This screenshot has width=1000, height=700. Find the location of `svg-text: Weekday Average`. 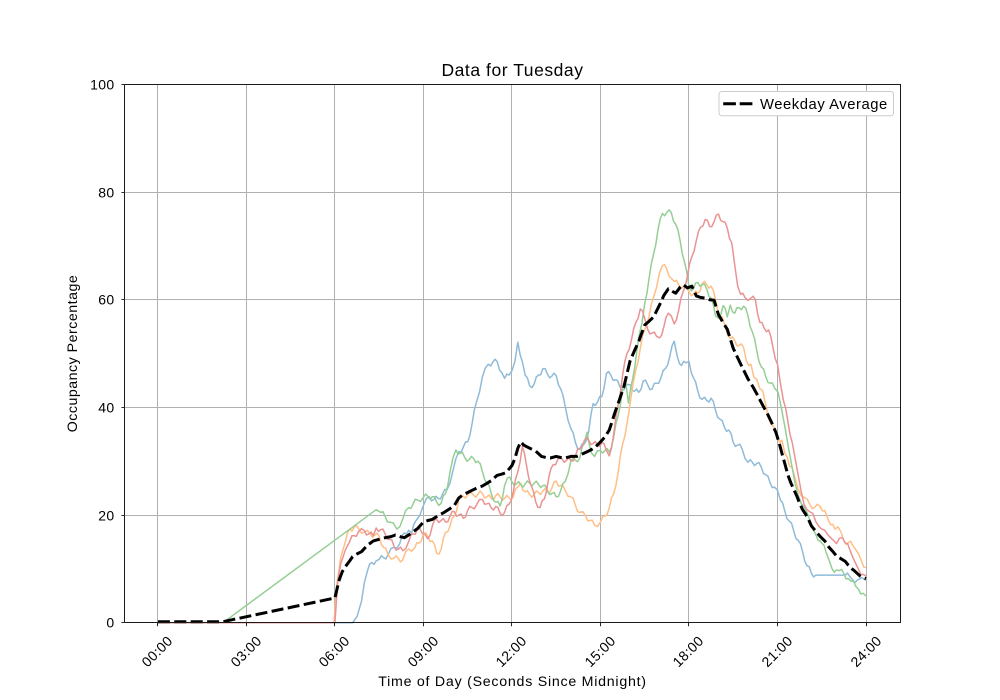

svg-text: Weekday Average is located at coordinates (824, 105).